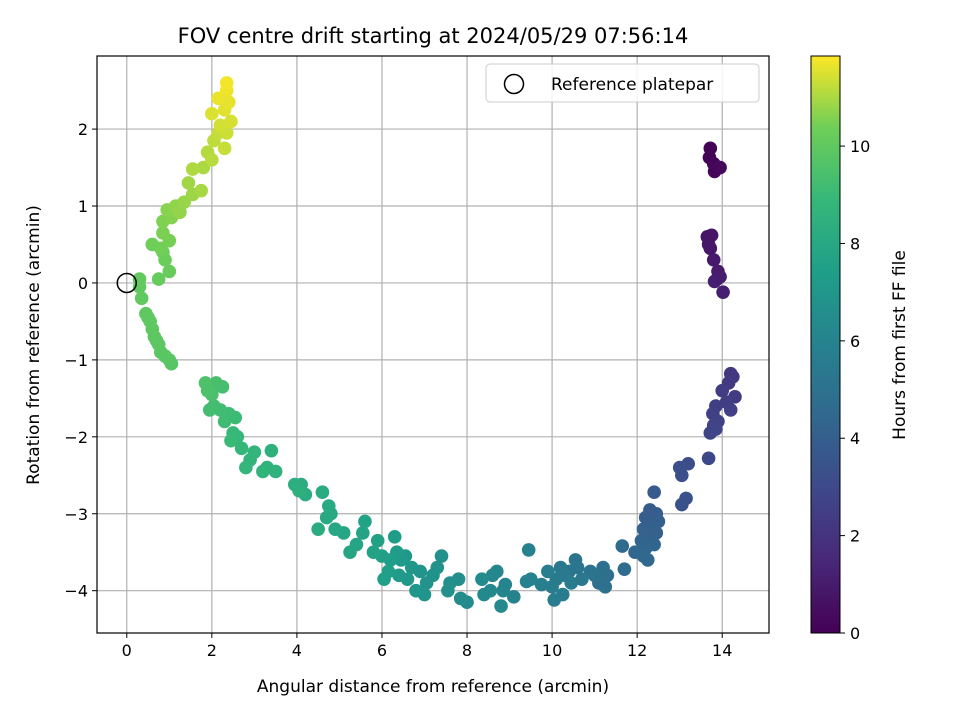 This screenshot has width=960, height=720. What do you see at coordinates (427, 646) in the screenshot?
I see `x-axis-ticks: 0 2 4 6 8 10 12 14` at bounding box center [427, 646].